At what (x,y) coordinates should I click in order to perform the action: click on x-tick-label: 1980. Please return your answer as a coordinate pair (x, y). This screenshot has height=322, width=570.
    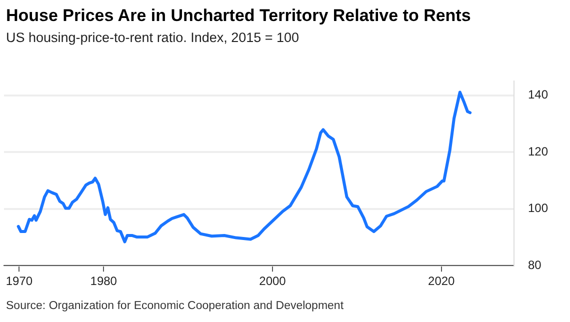
    Looking at the image, I should click on (104, 281).